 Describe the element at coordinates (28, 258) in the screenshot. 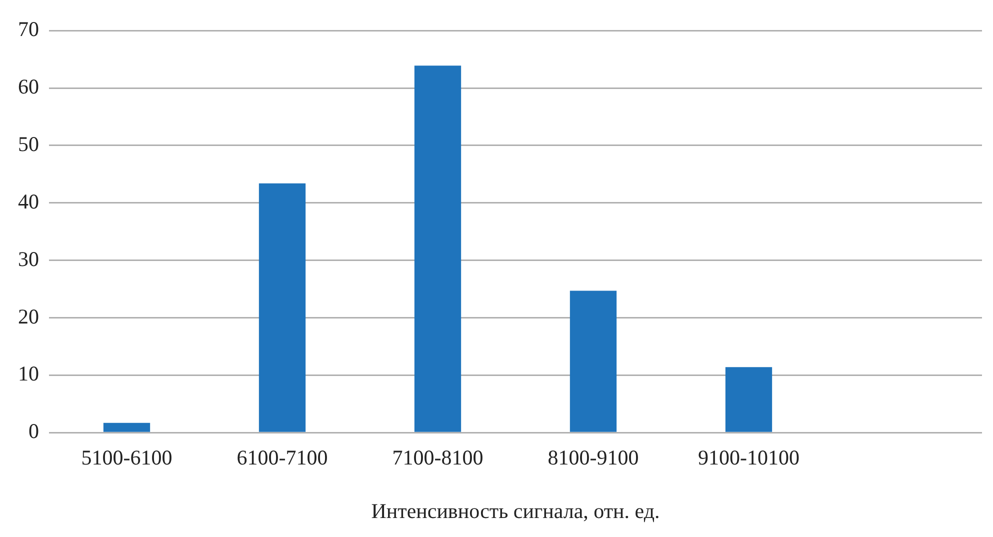

I see `y-tick-label: 30` at that location.